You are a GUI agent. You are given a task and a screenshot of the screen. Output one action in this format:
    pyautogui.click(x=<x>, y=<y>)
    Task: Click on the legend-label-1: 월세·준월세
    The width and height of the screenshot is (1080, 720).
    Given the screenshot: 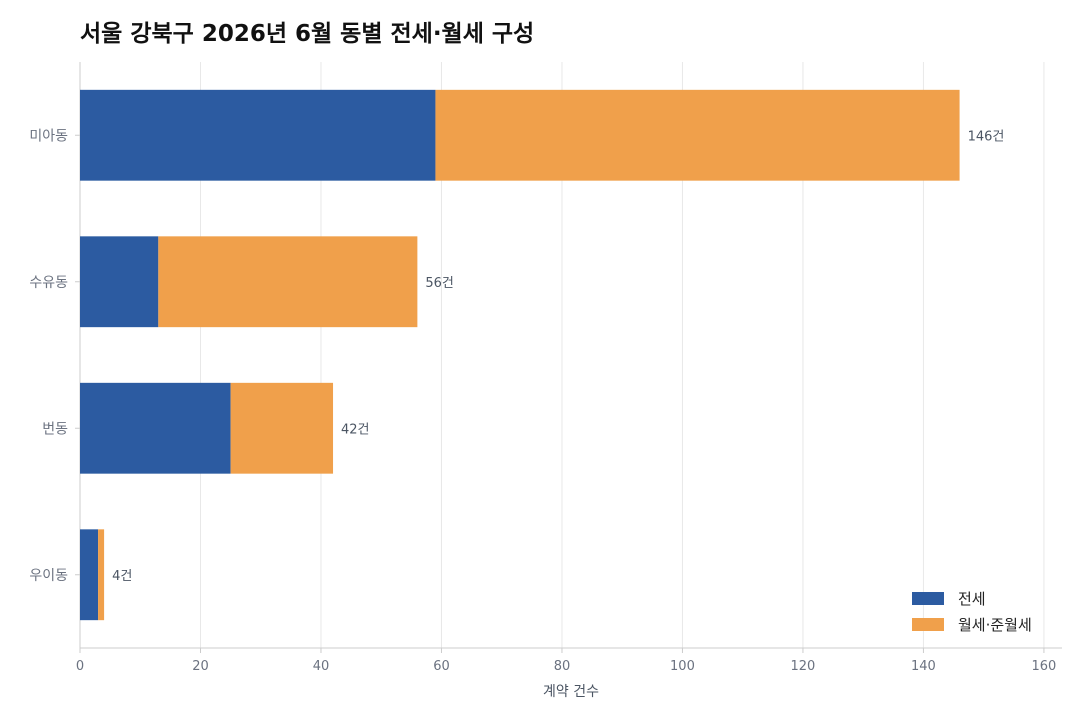 What is the action you would take?
    pyautogui.click(x=995, y=625)
    